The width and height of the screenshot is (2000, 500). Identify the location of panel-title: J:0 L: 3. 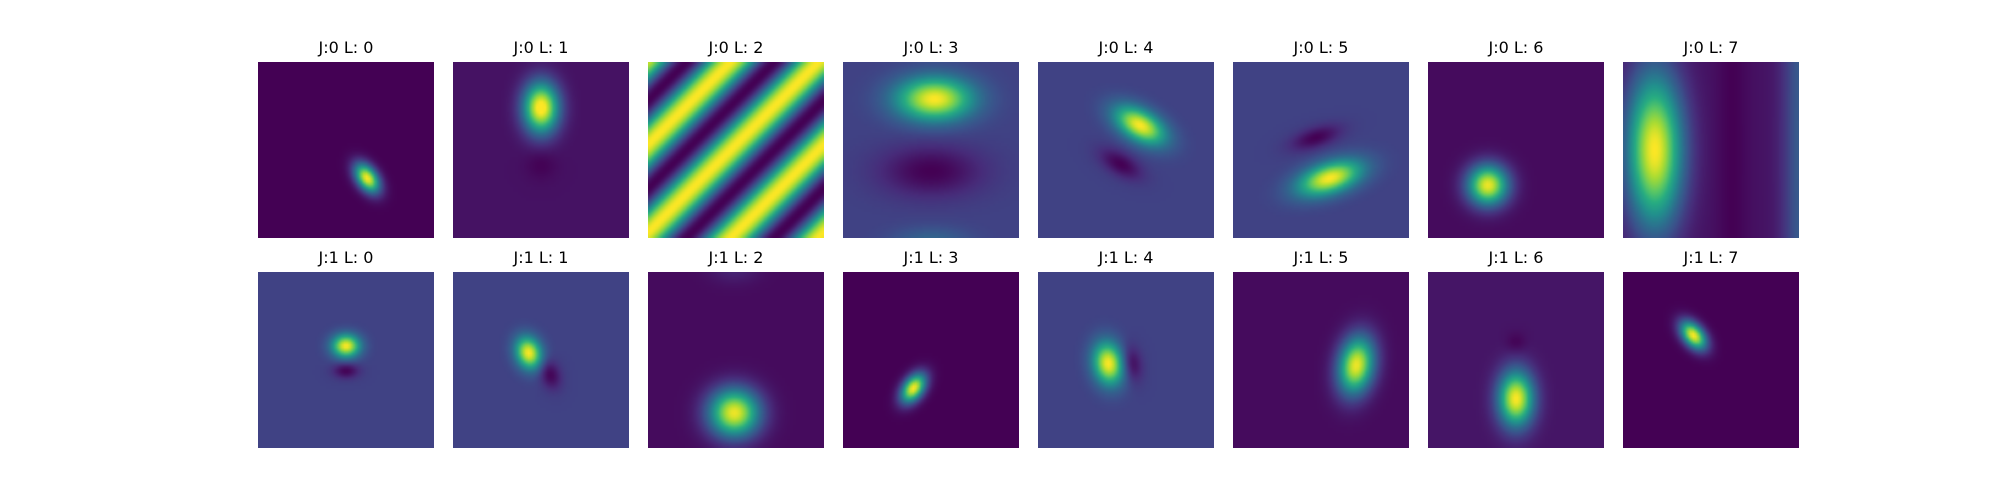
(931, 47).